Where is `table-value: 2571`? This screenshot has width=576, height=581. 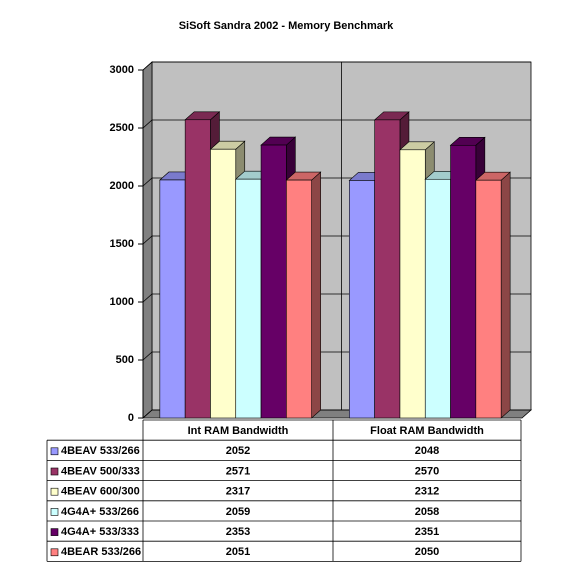 table-value: 2571 is located at coordinates (238, 471).